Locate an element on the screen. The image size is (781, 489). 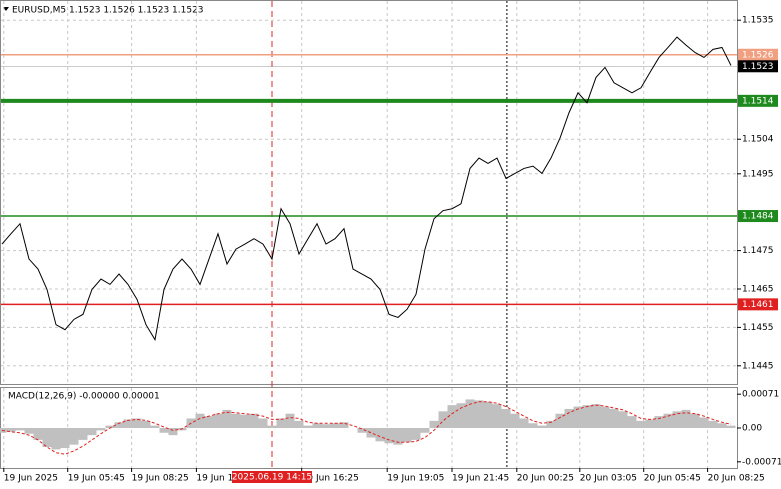
x-tick-label: 19 Jun 19:05 is located at coordinates (415, 479).